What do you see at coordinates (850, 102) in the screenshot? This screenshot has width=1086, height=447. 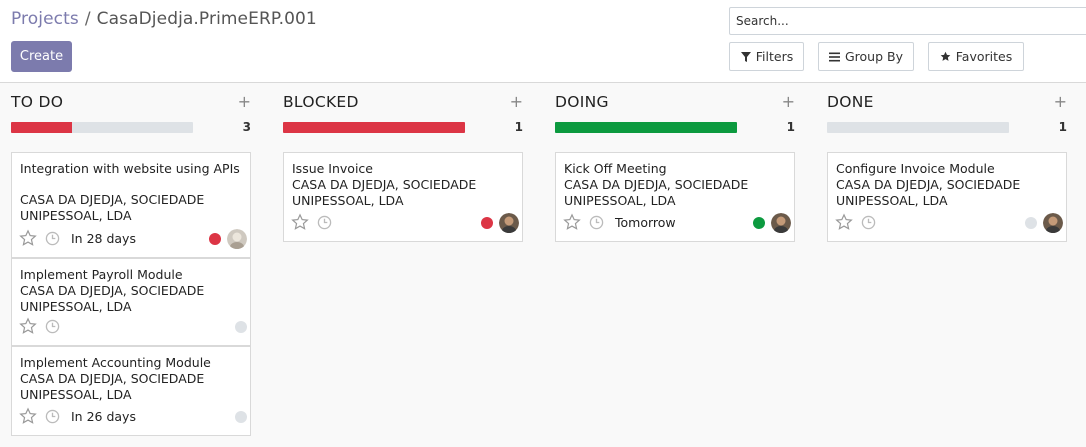 I see `column-title: DONE` at bounding box center [850, 102].